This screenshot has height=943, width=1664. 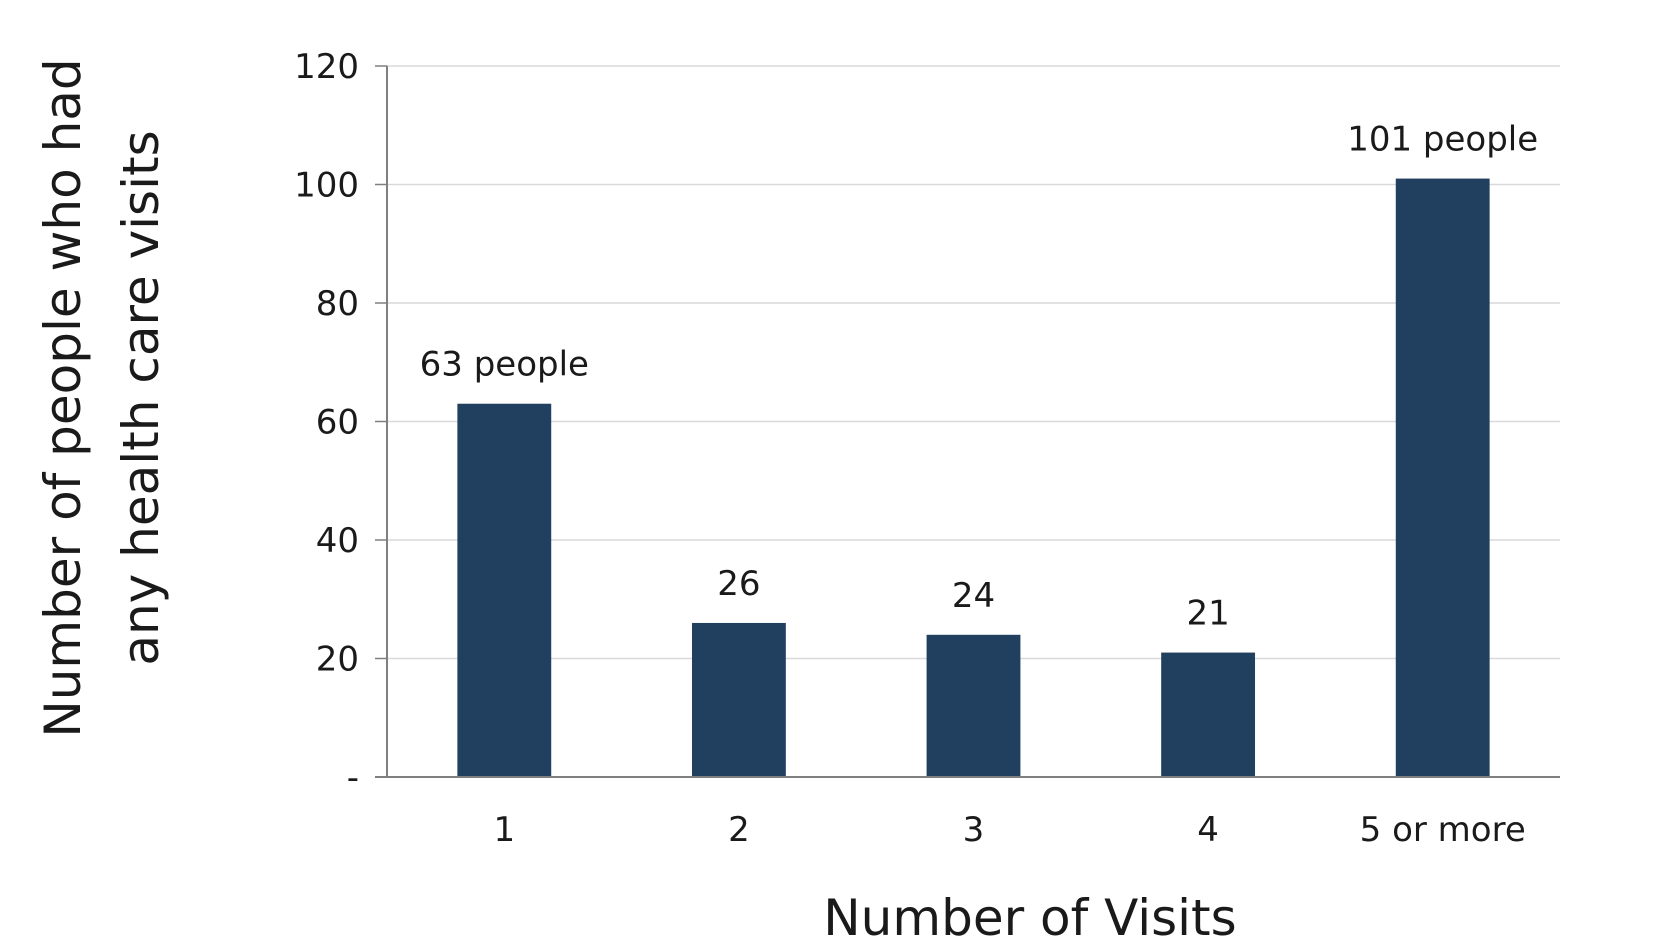 What do you see at coordinates (63, 397) in the screenshot?
I see `y-axis-title-line-1: Number of people who had` at bounding box center [63, 397].